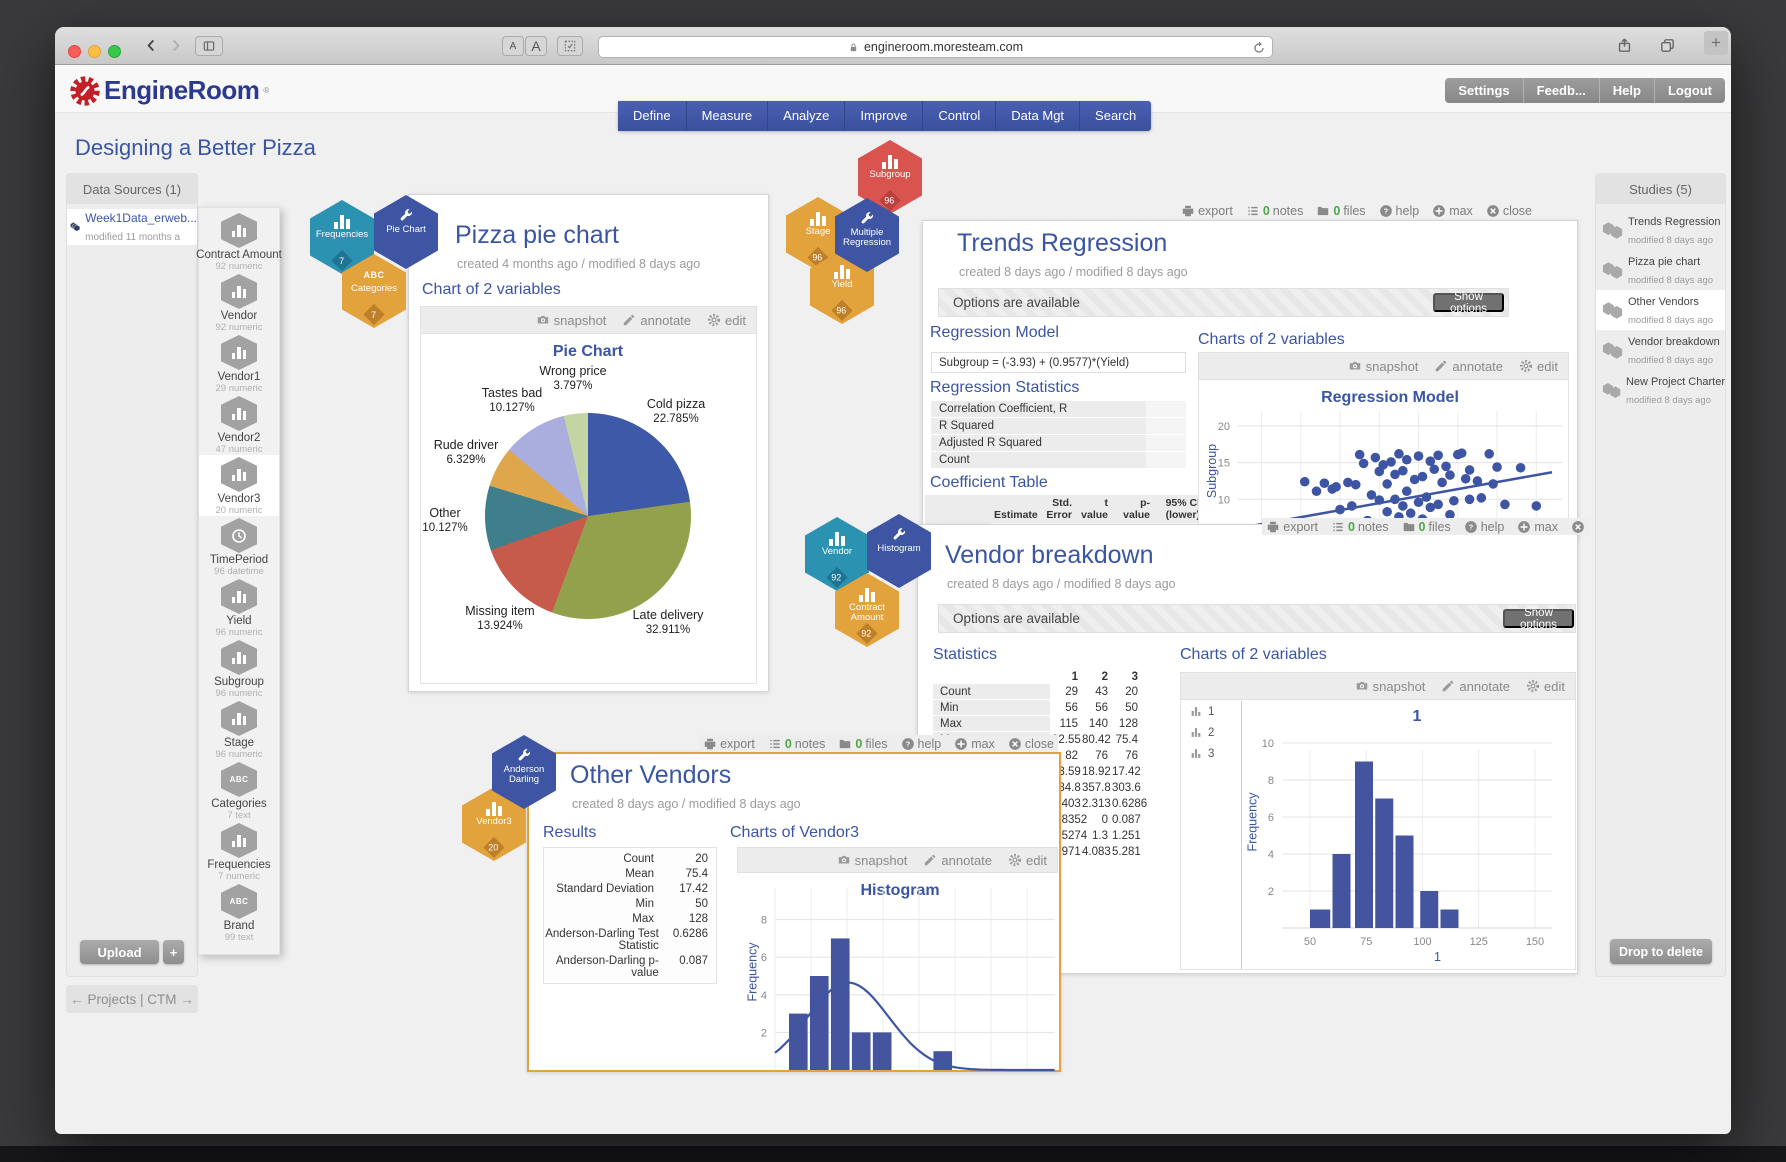 The height and width of the screenshot is (1162, 1786). I want to click on window-toolbar: export 0 notes 0 files help max close, so click(878, 743).